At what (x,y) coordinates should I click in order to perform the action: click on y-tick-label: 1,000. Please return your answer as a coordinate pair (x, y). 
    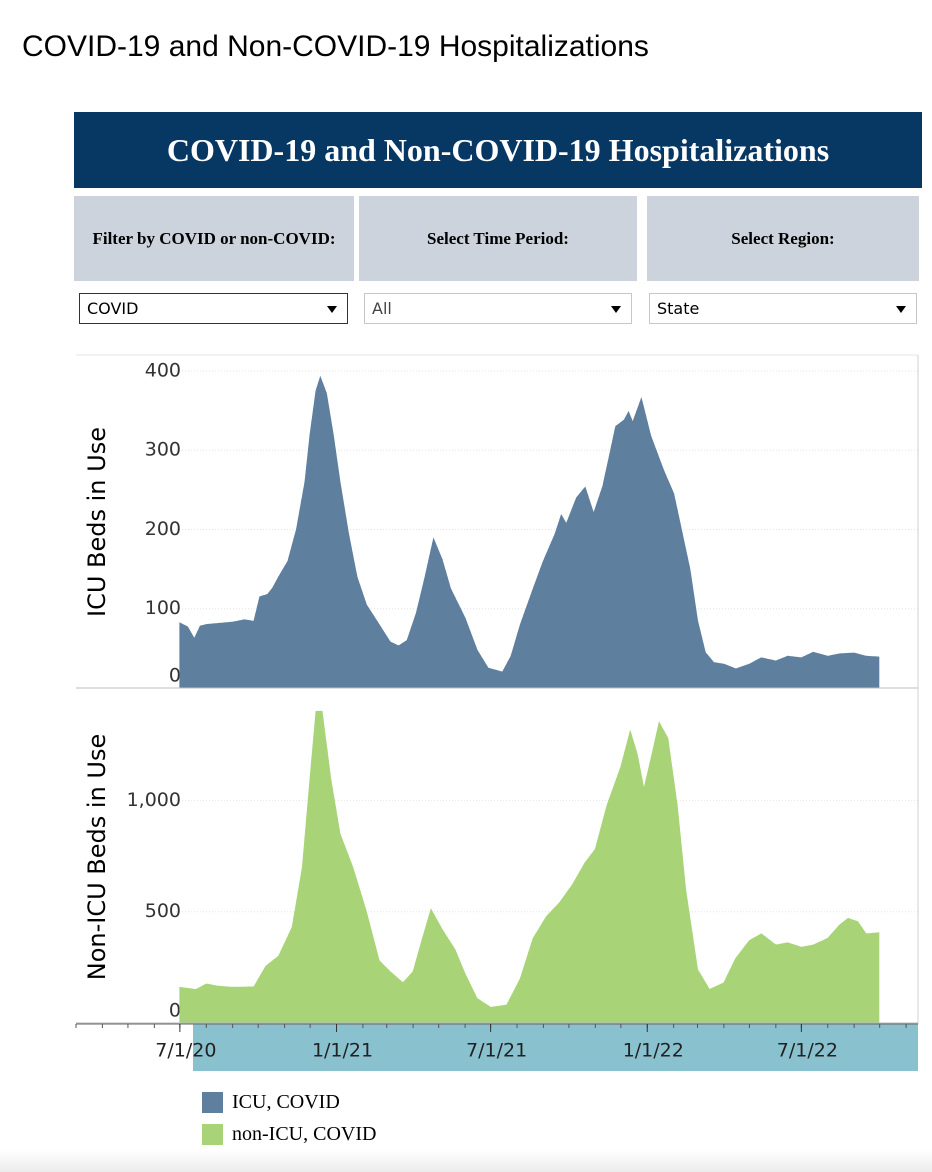
    Looking at the image, I should click on (154, 800).